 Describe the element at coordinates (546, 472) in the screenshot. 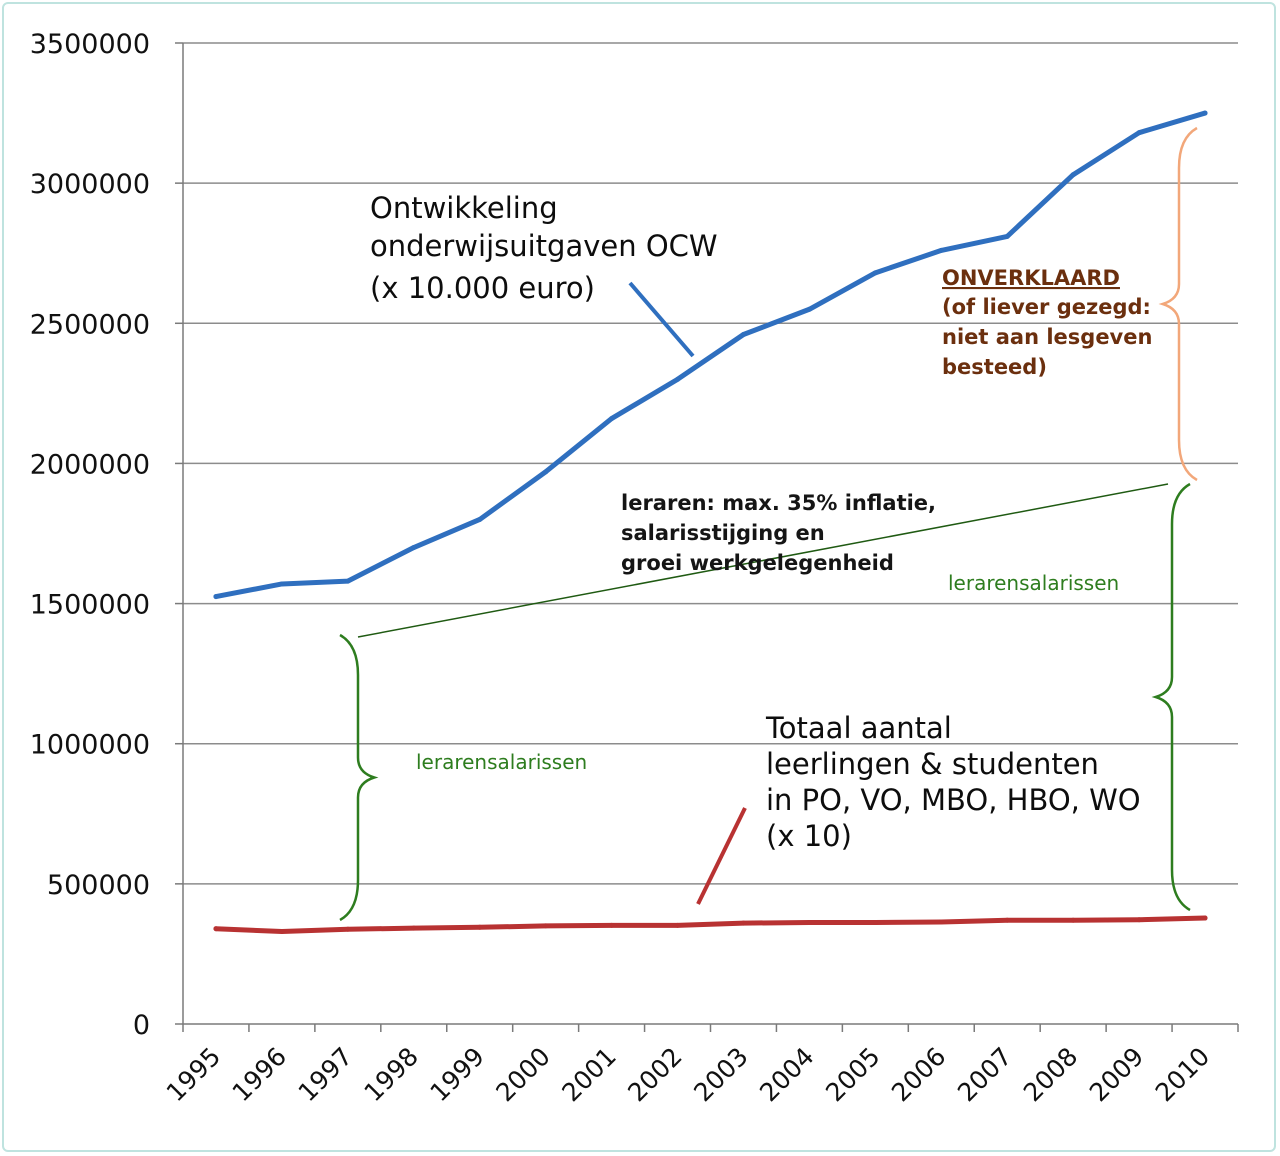

I see `data-point-ocw-2000` at that location.